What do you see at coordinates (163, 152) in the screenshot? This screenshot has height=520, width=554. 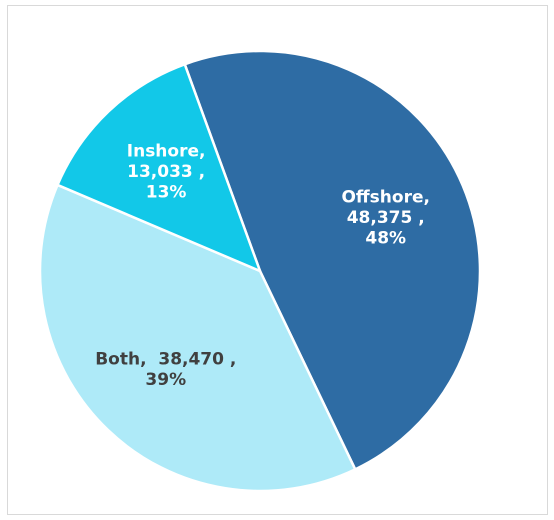 I see `label-part: Inshore` at bounding box center [163, 152].